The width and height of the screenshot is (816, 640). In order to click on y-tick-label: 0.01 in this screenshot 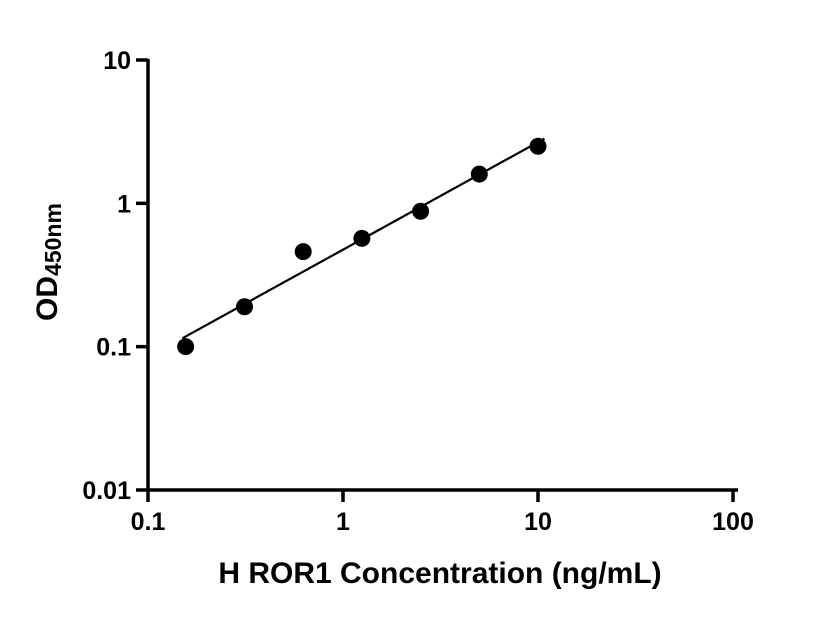, I will do `click(106, 491)`.